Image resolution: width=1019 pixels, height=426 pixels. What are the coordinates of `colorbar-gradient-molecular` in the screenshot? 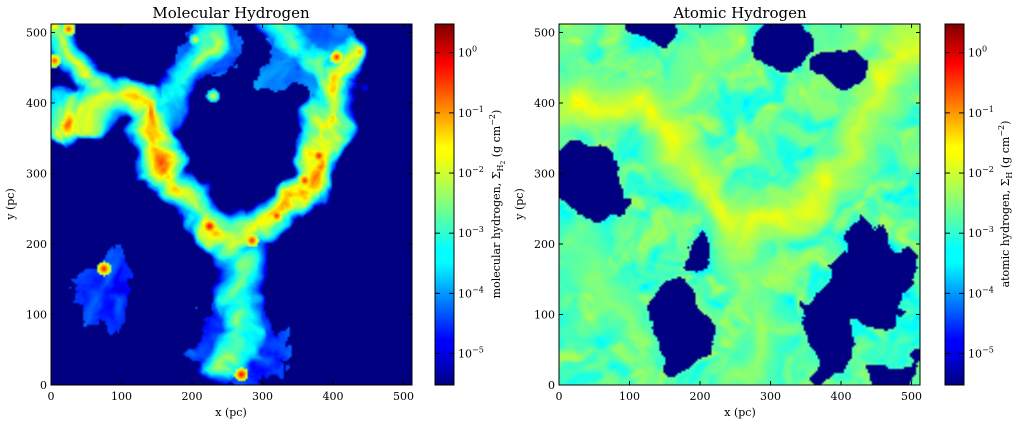 It's located at (444, 204).